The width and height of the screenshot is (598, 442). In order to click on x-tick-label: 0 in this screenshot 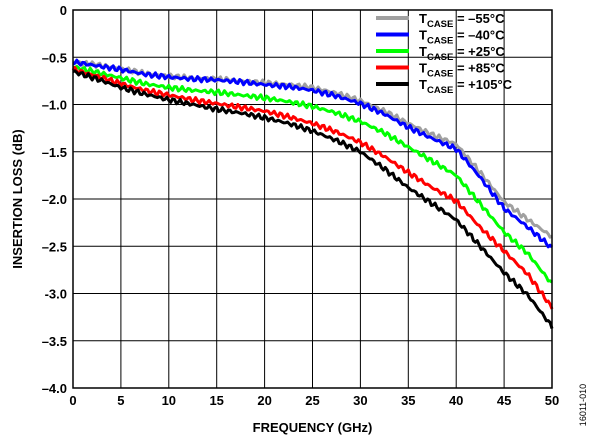, I will do `click(72, 400)`.